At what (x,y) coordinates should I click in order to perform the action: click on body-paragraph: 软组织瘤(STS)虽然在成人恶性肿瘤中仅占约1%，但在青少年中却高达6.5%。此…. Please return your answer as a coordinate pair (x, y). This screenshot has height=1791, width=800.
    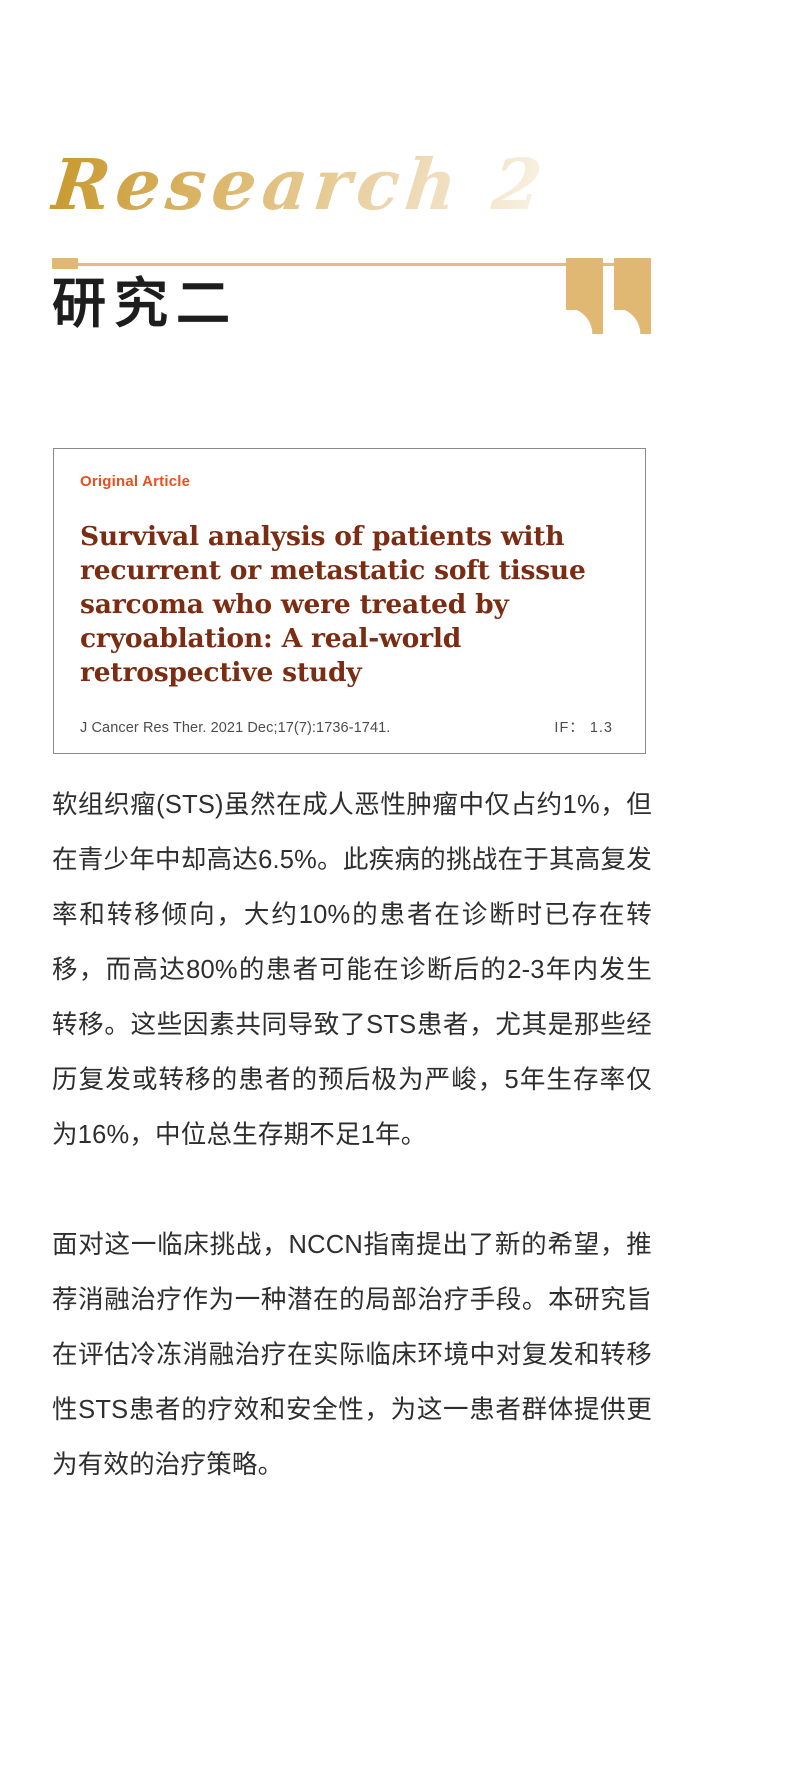
    Looking at the image, I should click on (352, 970).